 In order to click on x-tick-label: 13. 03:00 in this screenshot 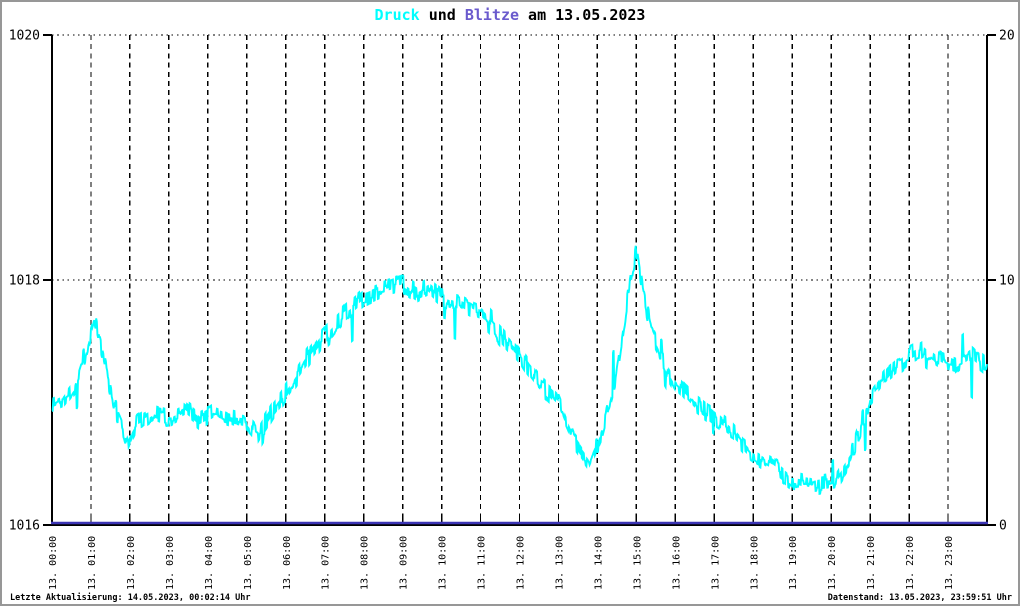, I will do `click(170, 563)`.